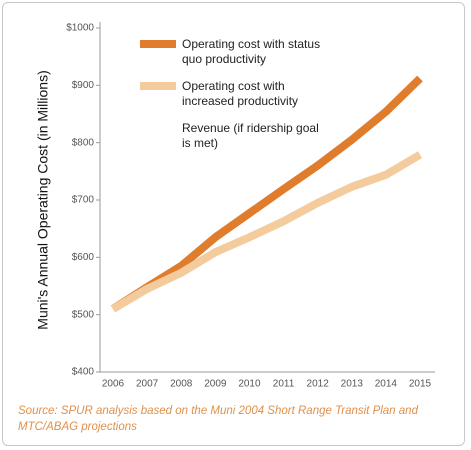 This screenshot has width=471, height=450. I want to click on x-tick-label: 2012, so click(318, 384).